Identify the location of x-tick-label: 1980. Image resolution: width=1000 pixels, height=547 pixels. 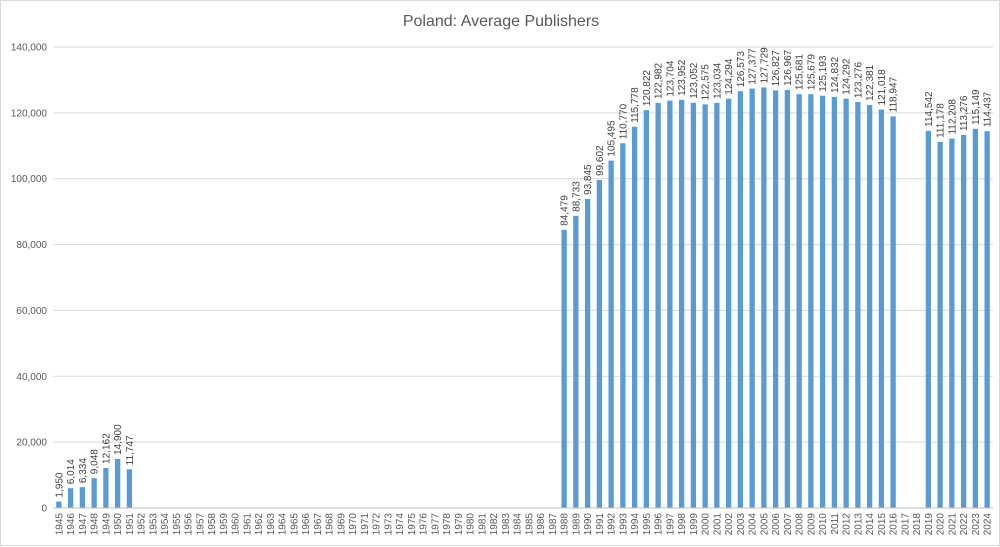
(471, 524).